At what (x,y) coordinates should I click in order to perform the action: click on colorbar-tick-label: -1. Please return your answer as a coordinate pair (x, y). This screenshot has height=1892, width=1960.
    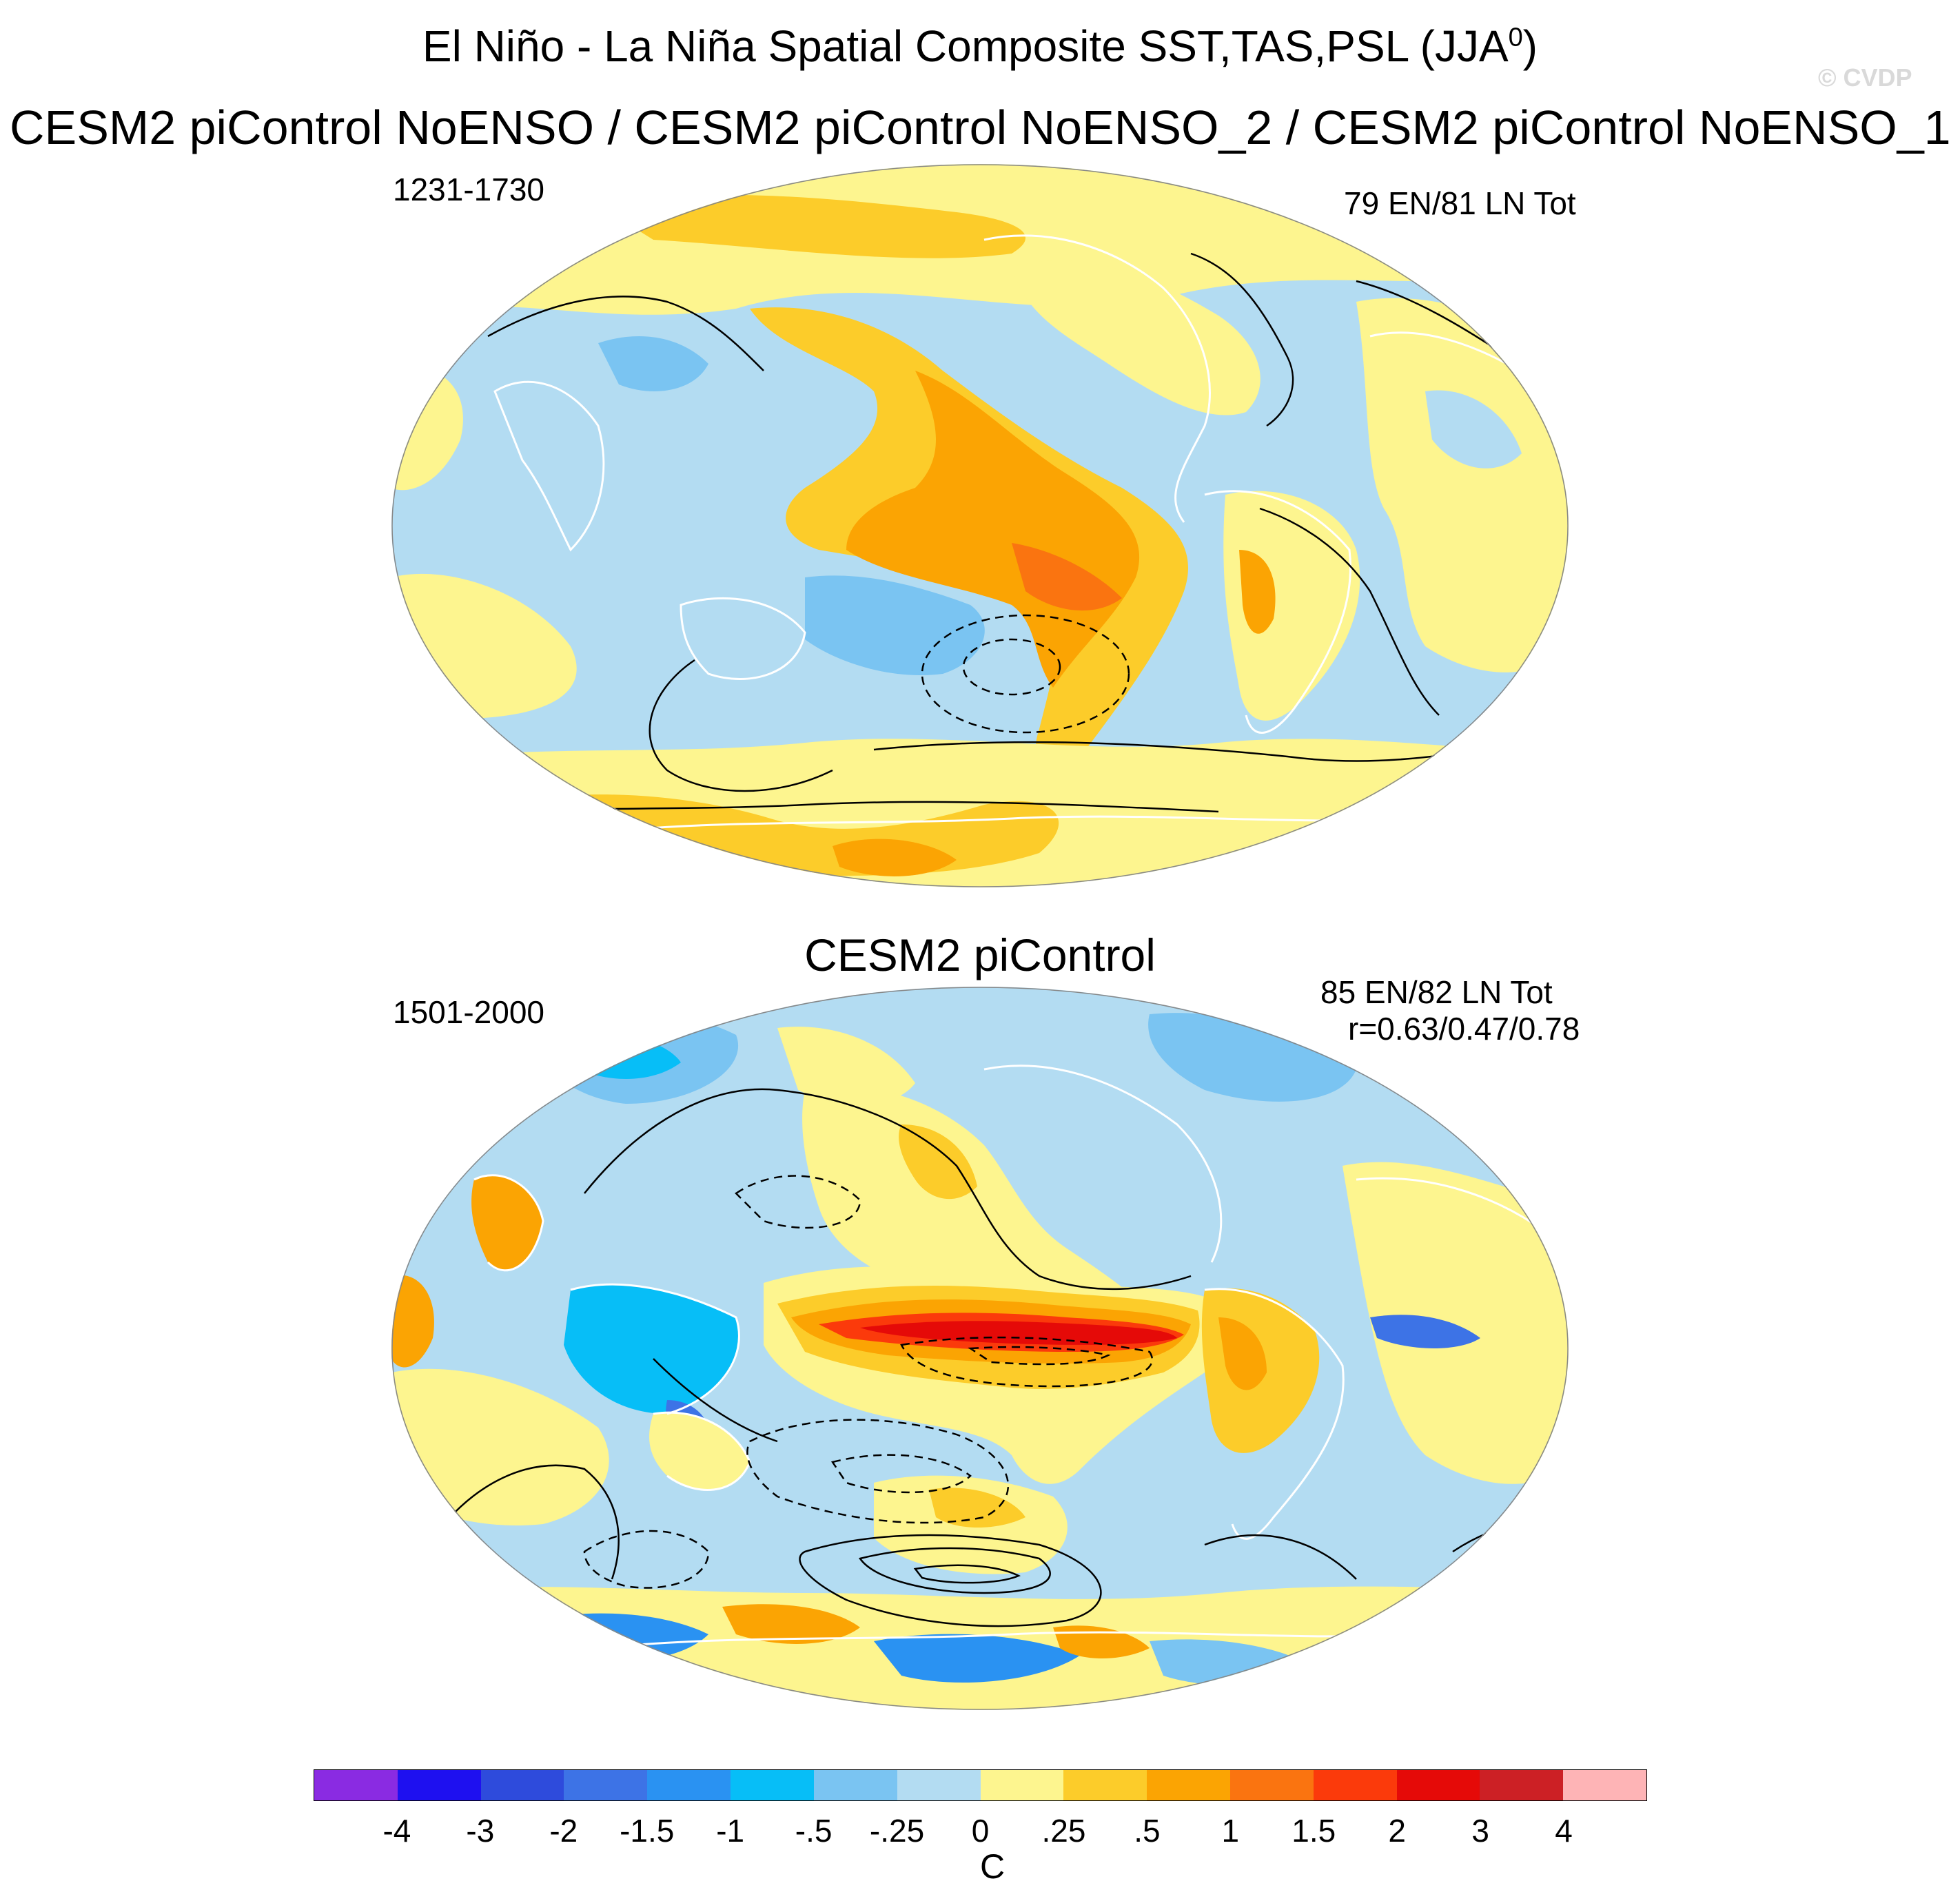
    Looking at the image, I should click on (730, 1831).